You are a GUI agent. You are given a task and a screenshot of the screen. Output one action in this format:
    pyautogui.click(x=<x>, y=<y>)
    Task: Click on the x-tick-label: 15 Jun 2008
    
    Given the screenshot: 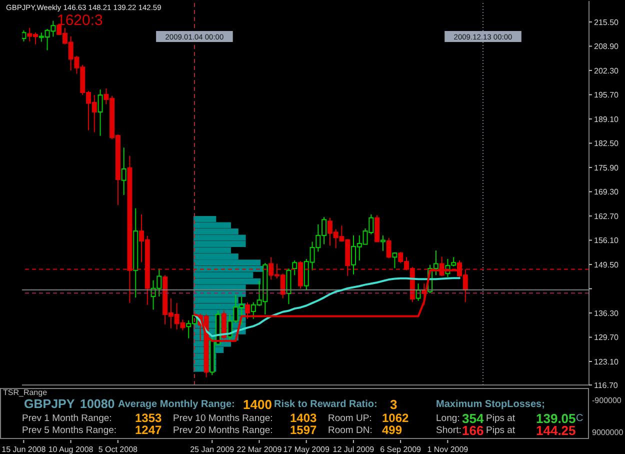 What is the action you would take?
    pyautogui.click(x=24, y=449)
    